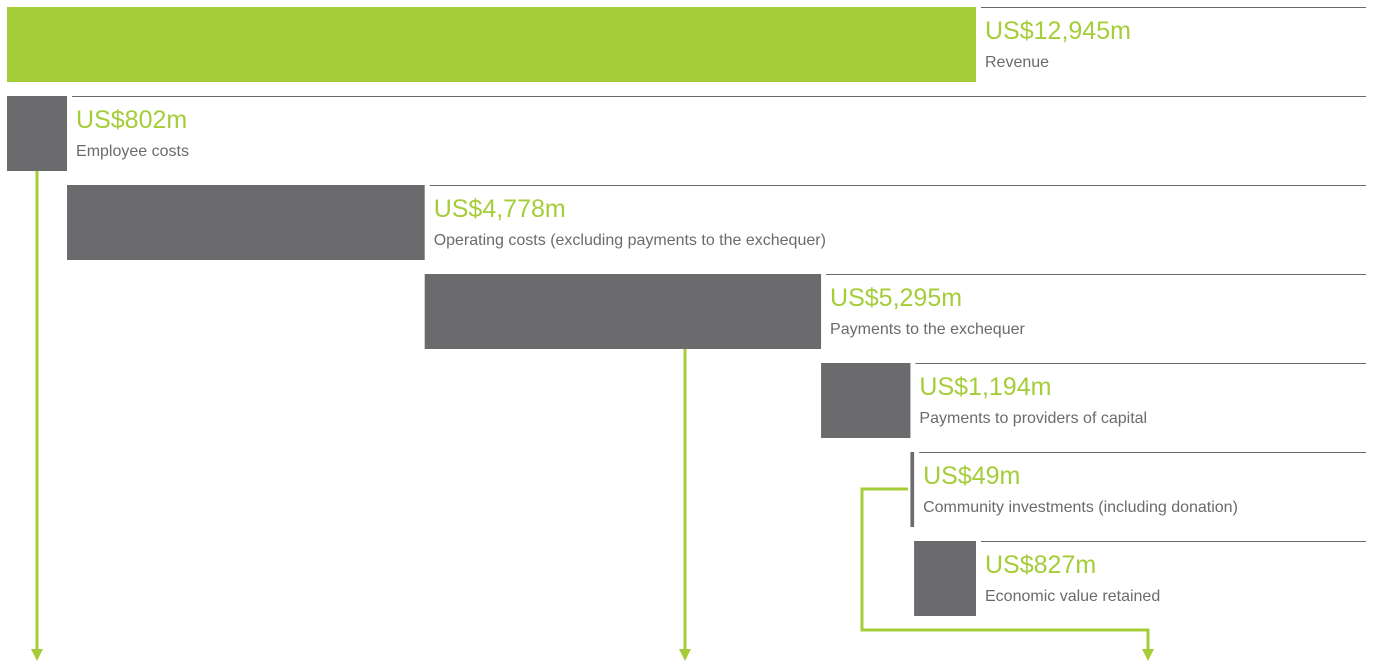 Image resolution: width=1375 pixels, height=665 pixels. Describe the element at coordinates (131, 120) in the screenshot. I see `value-label: US$802m` at that location.